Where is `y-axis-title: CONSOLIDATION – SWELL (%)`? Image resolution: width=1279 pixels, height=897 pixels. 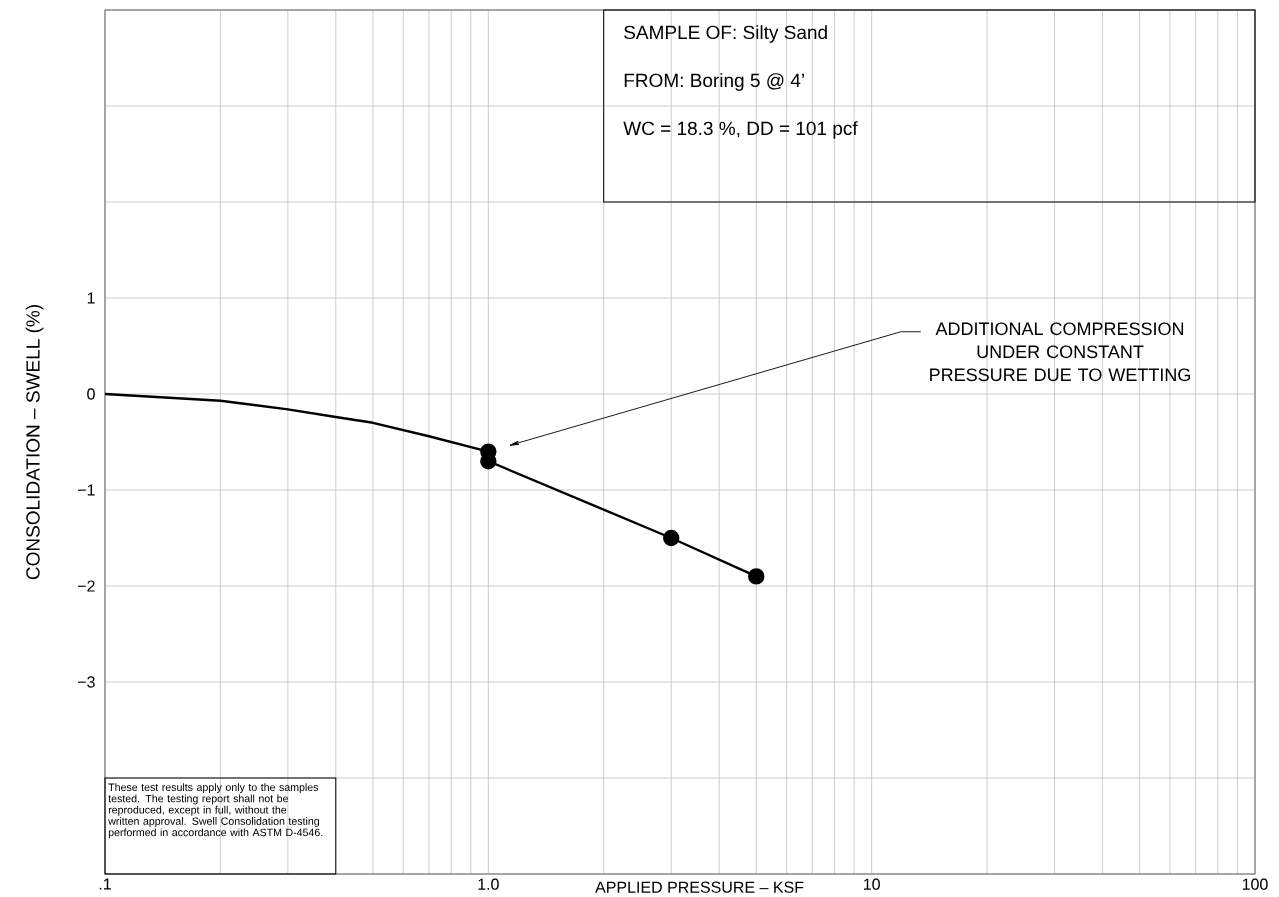 y-axis-title: CONSOLIDATION – SWELL (%) is located at coordinates (34, 442).